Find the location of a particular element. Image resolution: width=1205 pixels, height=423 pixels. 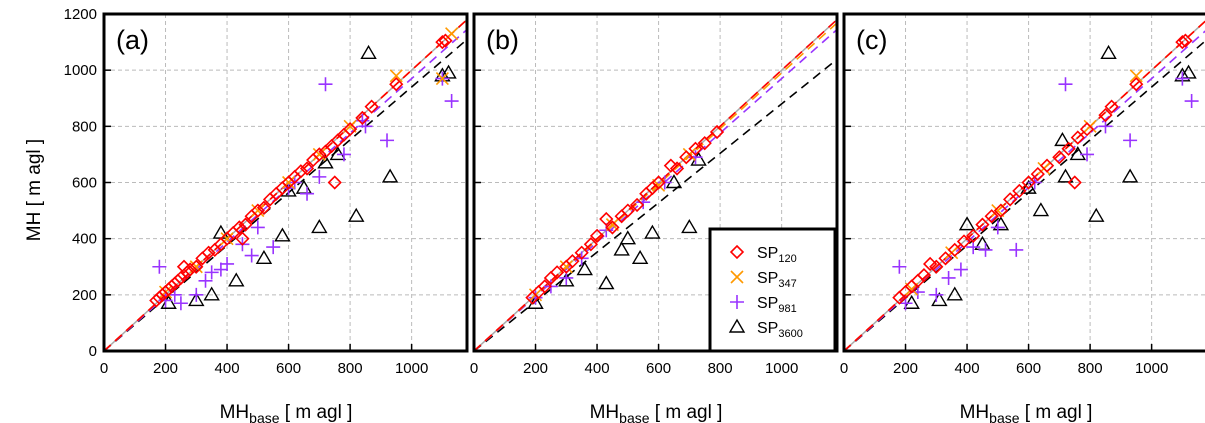

x-axis-label-a: MHbase [ m agl ] is located at coordinates (286, 412).